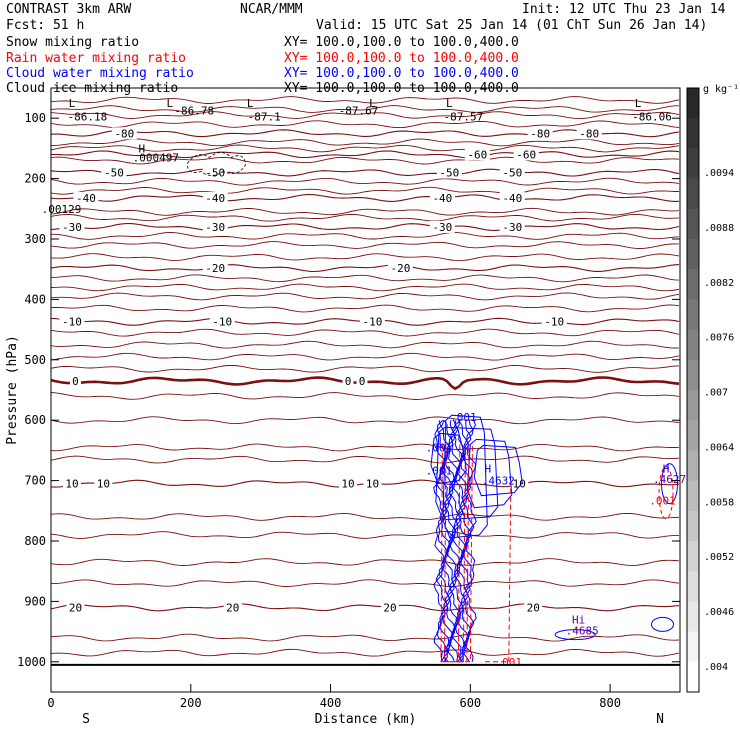  What do you see at coordinates (73, 42) in the screenshot?
I see `field-name-snow: Snow mixing ratio` at bounding box center [73, 42].